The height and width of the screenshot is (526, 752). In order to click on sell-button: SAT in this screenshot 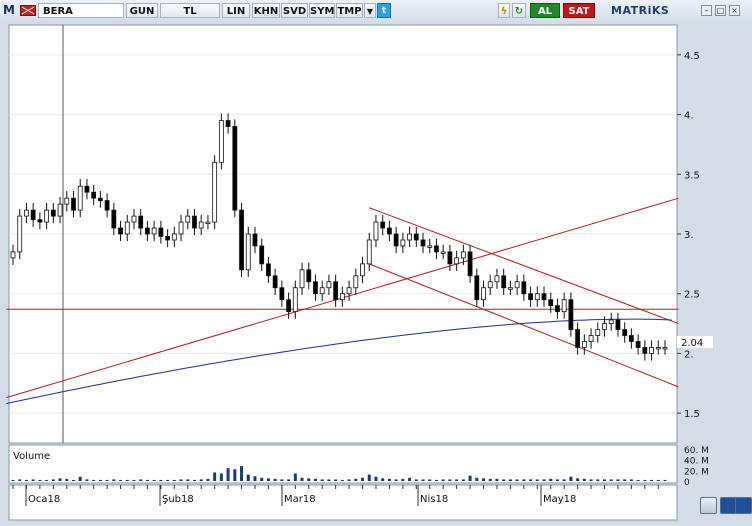, I will do `click(579, 10)`.